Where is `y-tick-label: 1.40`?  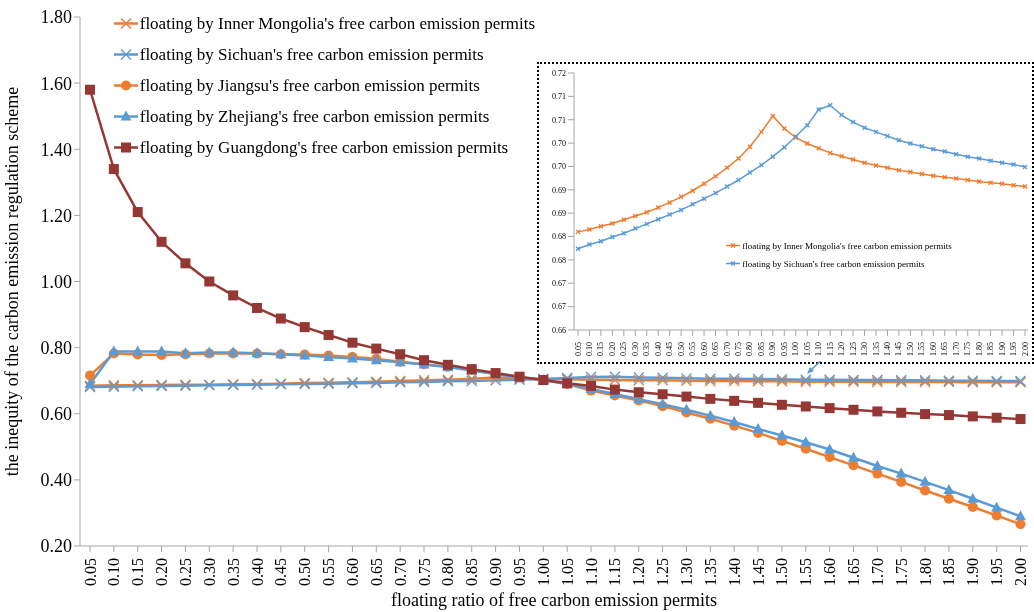 y-tick-label: 1.40 is located at coordinates (56, 149).